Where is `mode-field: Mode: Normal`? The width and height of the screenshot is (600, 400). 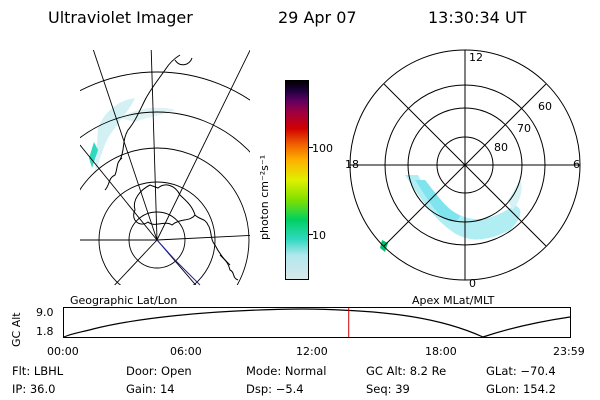
mode-field: Mode: Normal is located at coordinates (286, 371).